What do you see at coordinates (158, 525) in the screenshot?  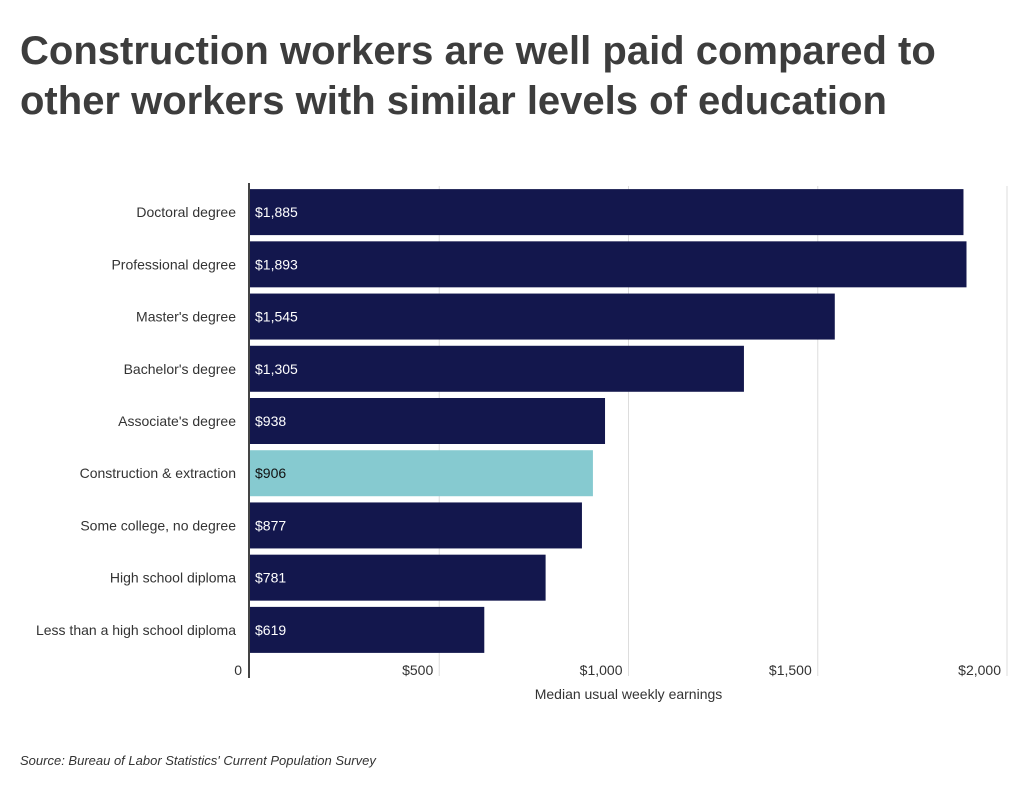 I see `category-label: Some college, no degree` at bounding box center [158, 525].